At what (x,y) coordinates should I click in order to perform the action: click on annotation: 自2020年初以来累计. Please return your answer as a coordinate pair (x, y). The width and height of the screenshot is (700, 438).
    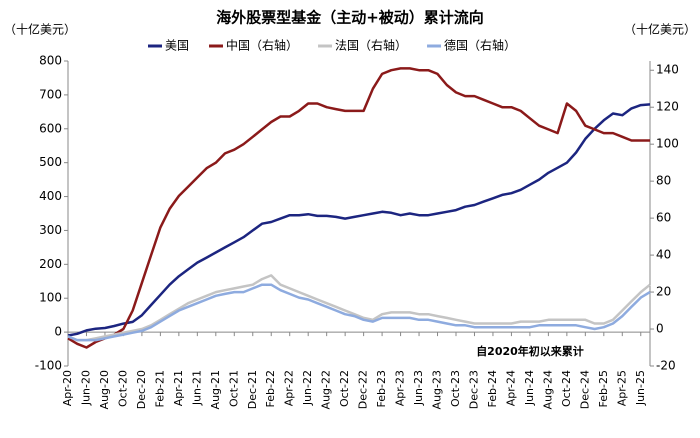
    Looking at the image, I should click on (530, 351).